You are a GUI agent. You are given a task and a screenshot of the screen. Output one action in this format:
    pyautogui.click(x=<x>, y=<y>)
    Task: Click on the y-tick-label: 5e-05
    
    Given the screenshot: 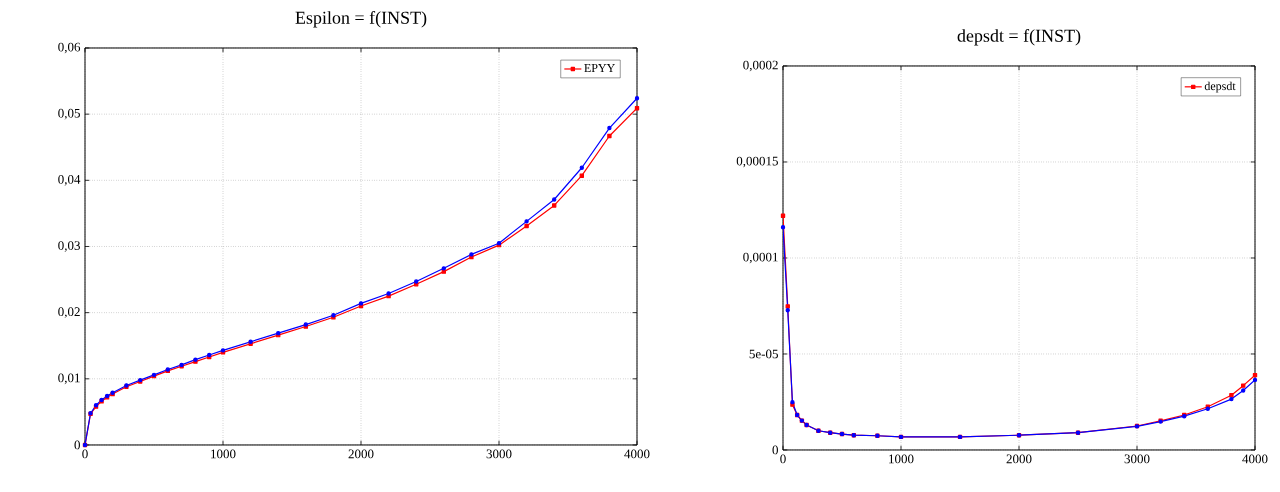 What is the action you would take?
    pyautogui.click(x=763, y=354)
    